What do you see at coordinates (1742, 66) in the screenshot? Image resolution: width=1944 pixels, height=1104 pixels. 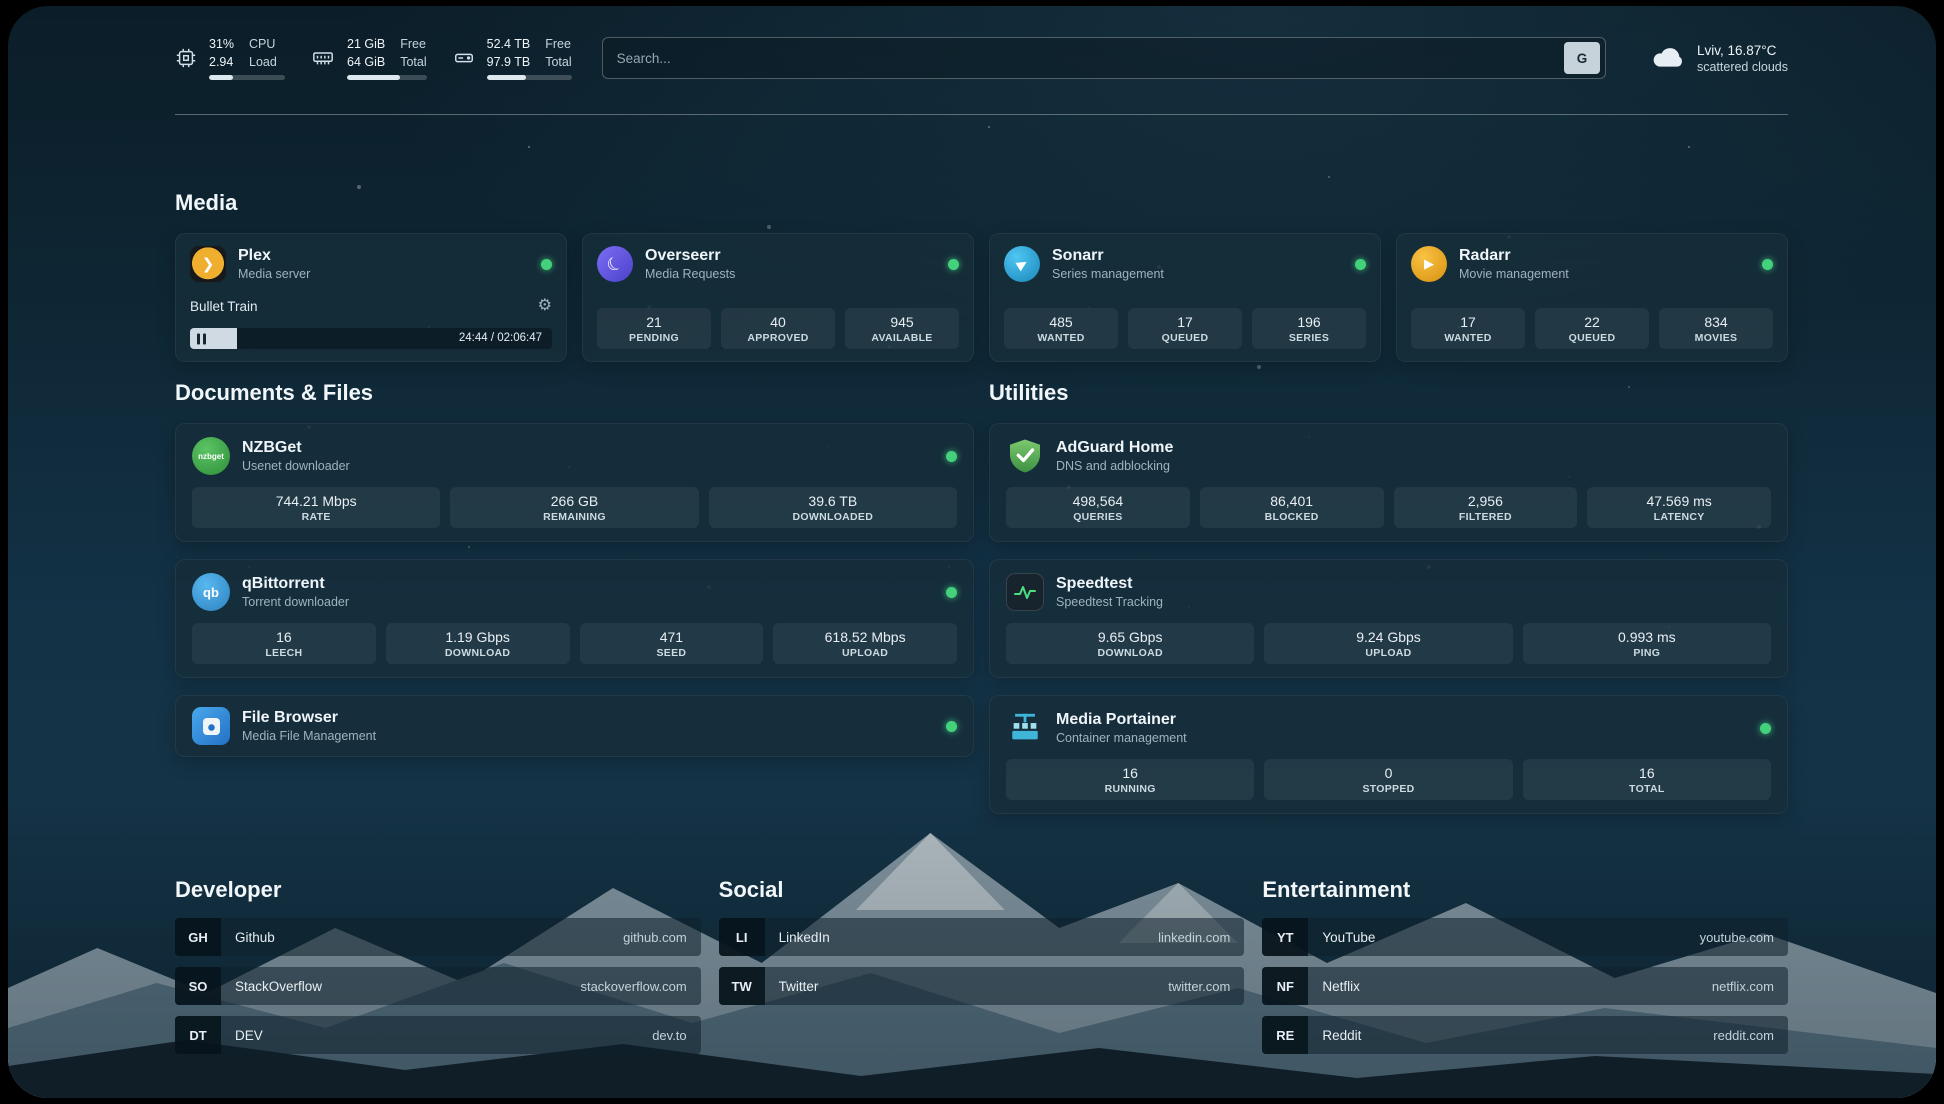 I see `weather-condition: scattered clouds` at bounding box center [1742, 66].